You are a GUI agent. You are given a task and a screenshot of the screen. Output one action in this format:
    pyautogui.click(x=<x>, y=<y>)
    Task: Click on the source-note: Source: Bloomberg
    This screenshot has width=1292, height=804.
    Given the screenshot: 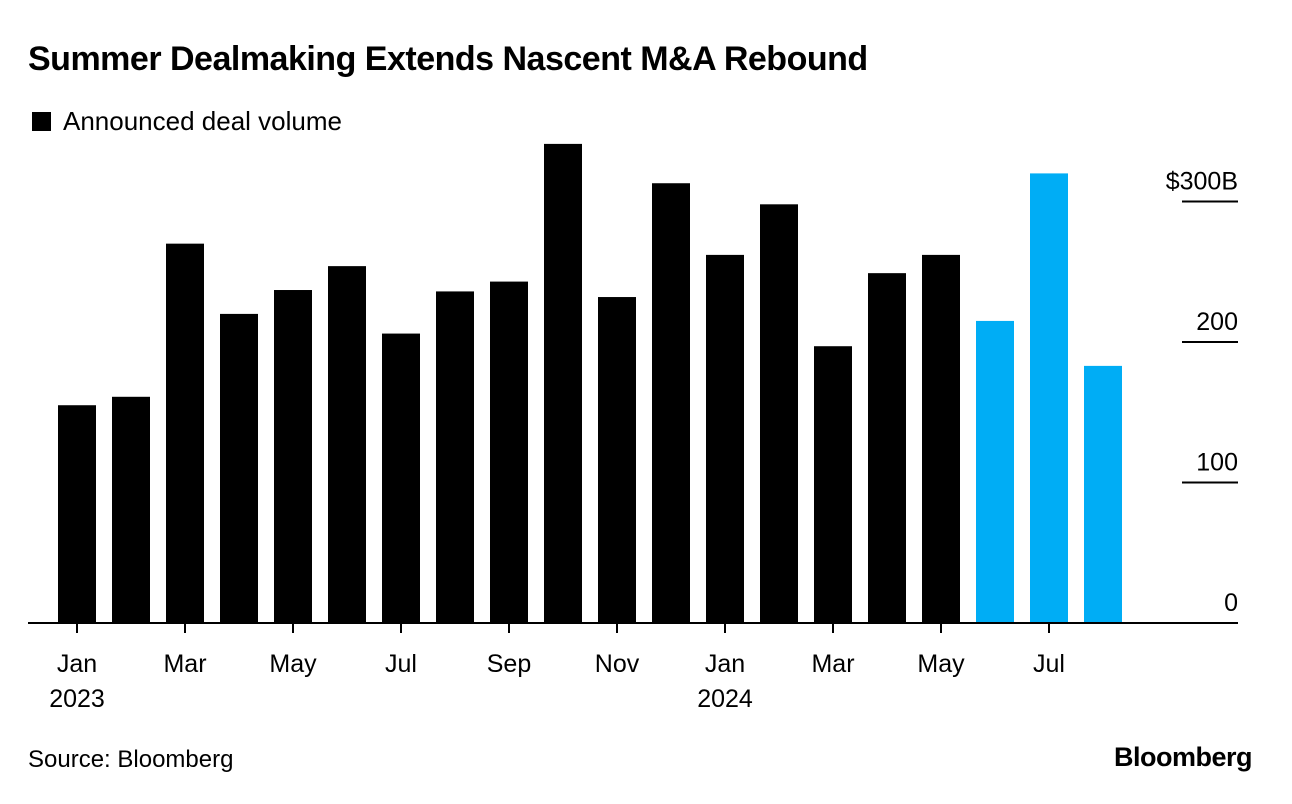 What is the action you would take?
    pyautogui.click(x=131, y=759)
    